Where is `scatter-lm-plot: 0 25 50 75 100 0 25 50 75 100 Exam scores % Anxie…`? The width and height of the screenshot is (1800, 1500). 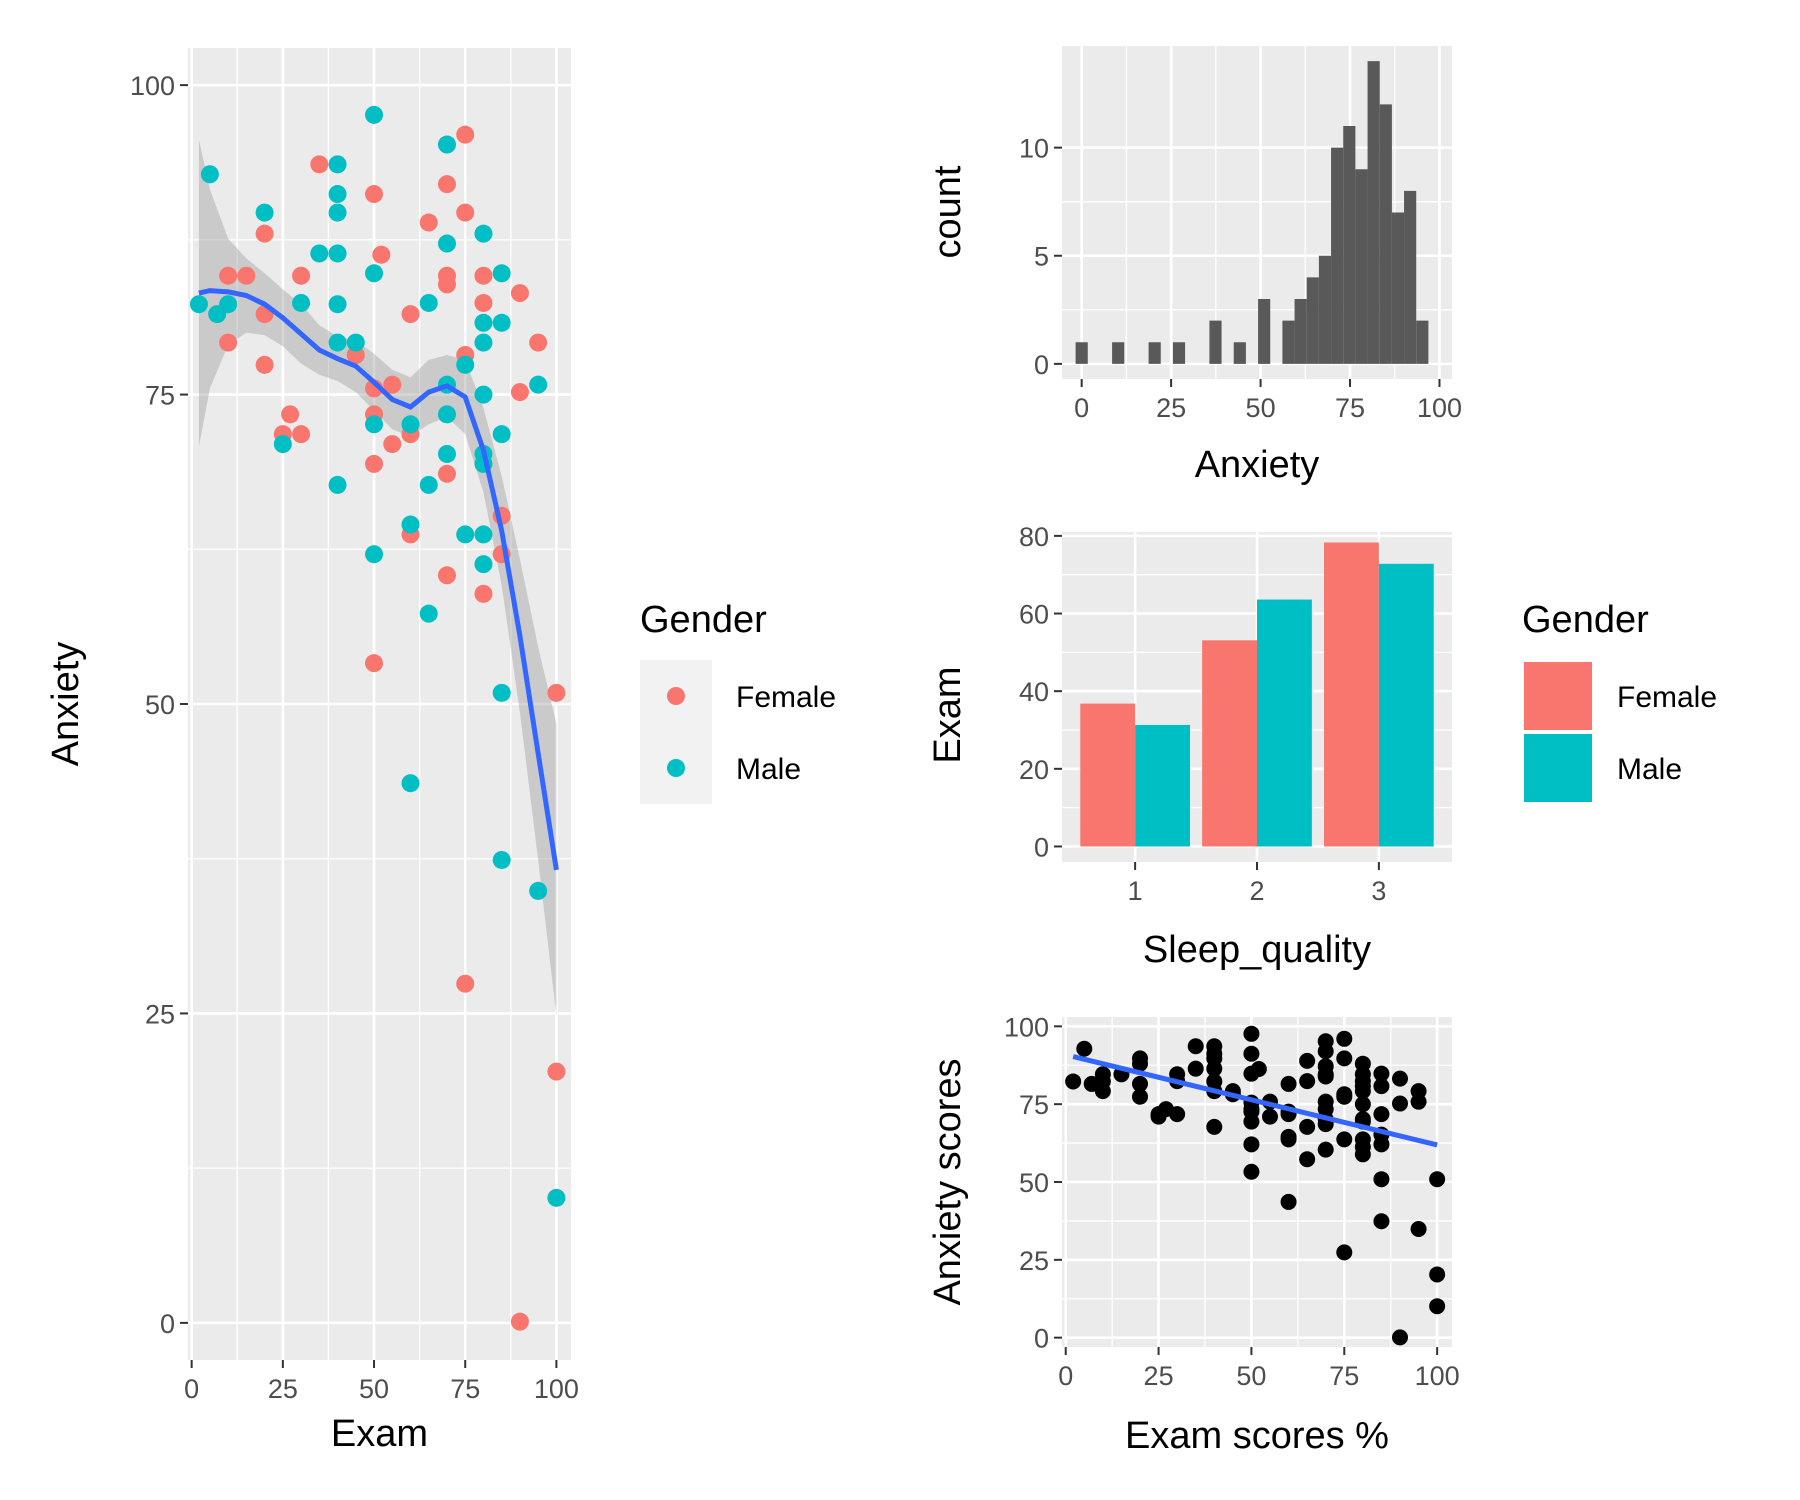 scatter-lm-plot: 0 25 50 75 100 0 25 50 75 100 Exam scores % Anxie… is located at coordinates (1193, 1234).